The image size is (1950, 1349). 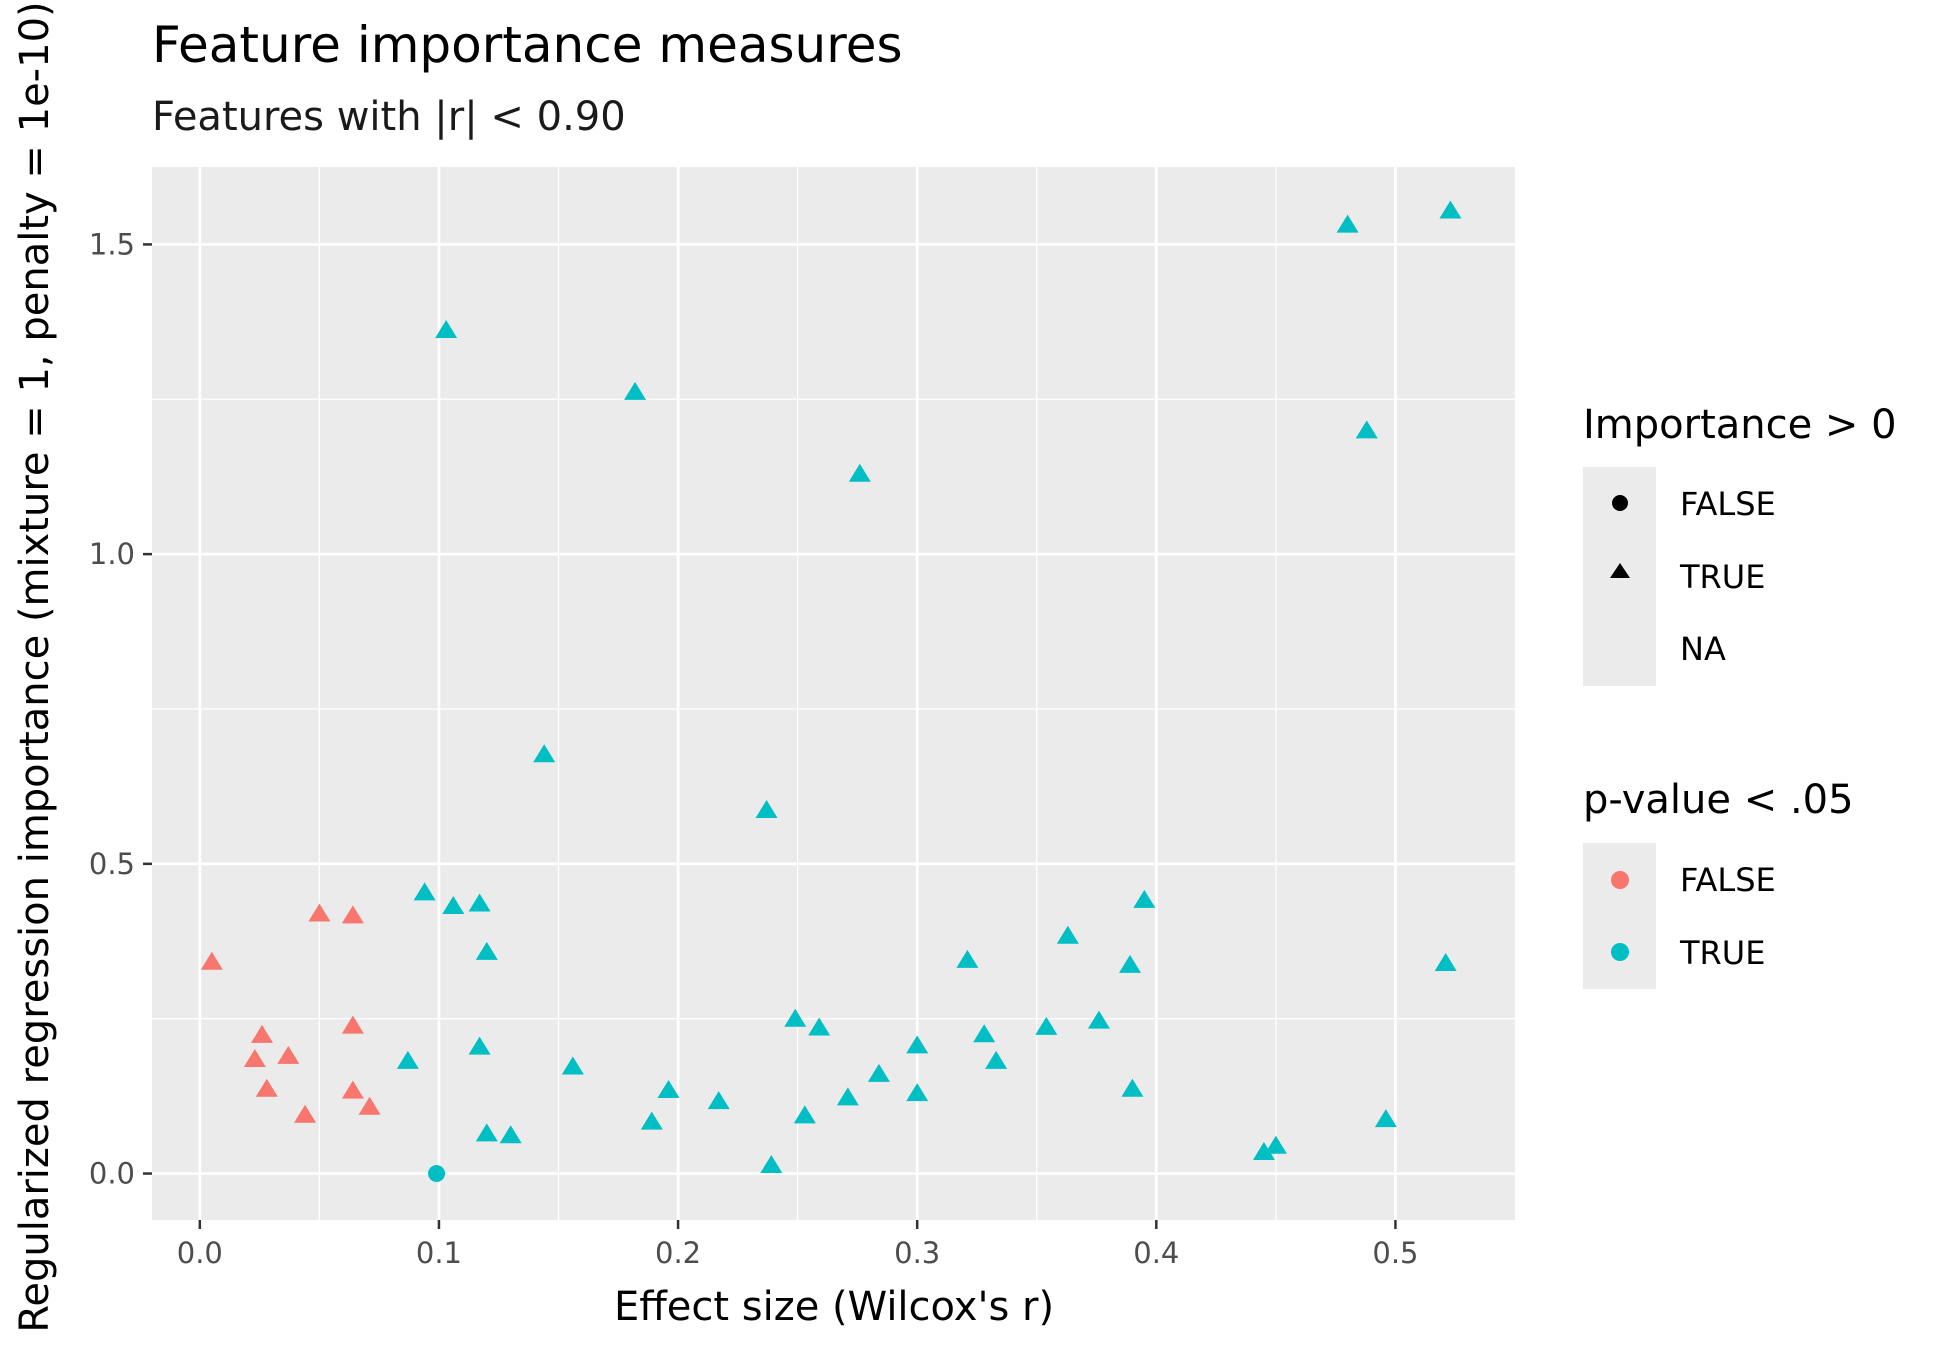 What do you see at coordinates (1620, 570) in the screenshot?
I see `legend-triangle-icon` at bounding box center [1620, 570].